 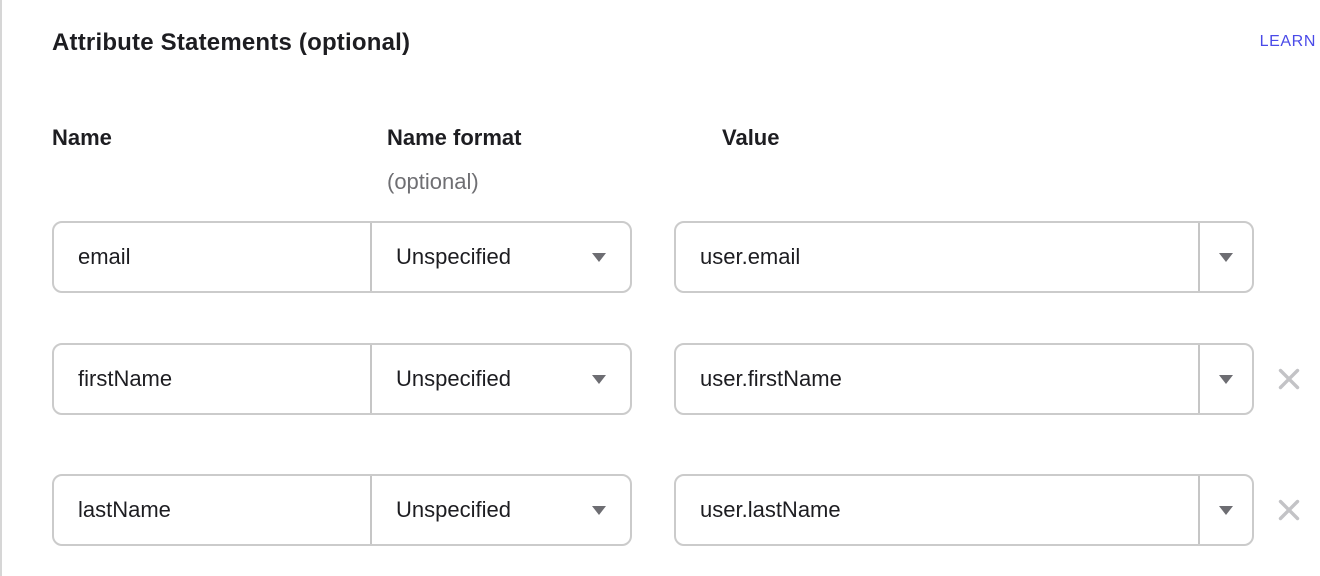 What do you see at coordinates (1287, 41) in the screenshot?
I see `learn-link: LEARN` at bounding box center [1287, 41].